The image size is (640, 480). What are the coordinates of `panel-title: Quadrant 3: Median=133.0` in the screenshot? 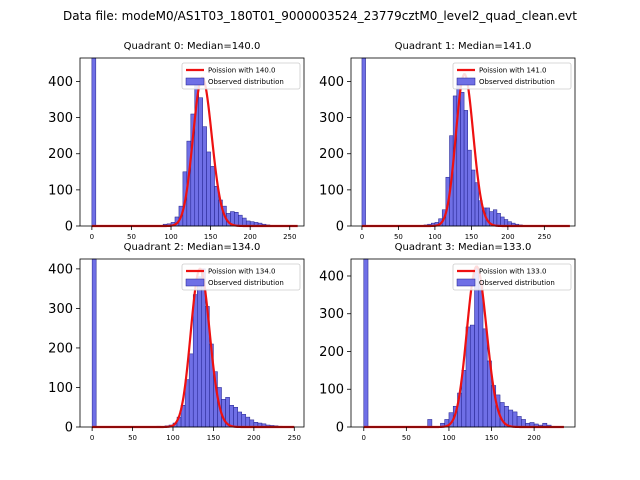 It's located at (463, 247).